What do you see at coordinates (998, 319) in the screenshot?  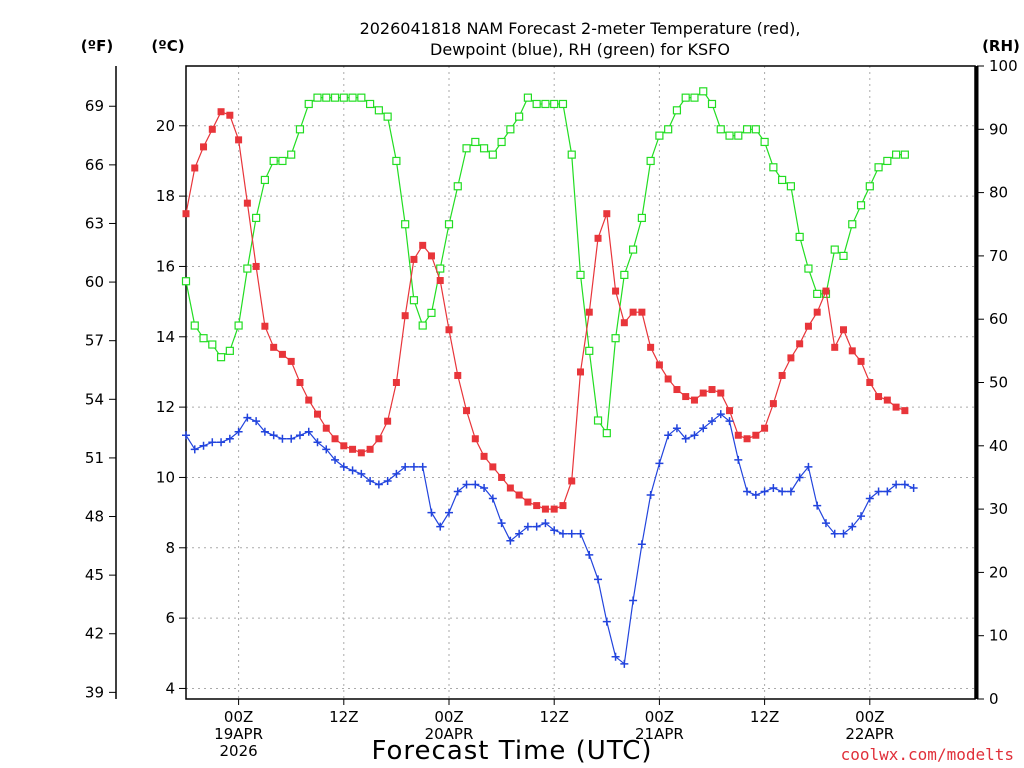 I see `rh-tick-label: 60` at bounding box center [998, 319].